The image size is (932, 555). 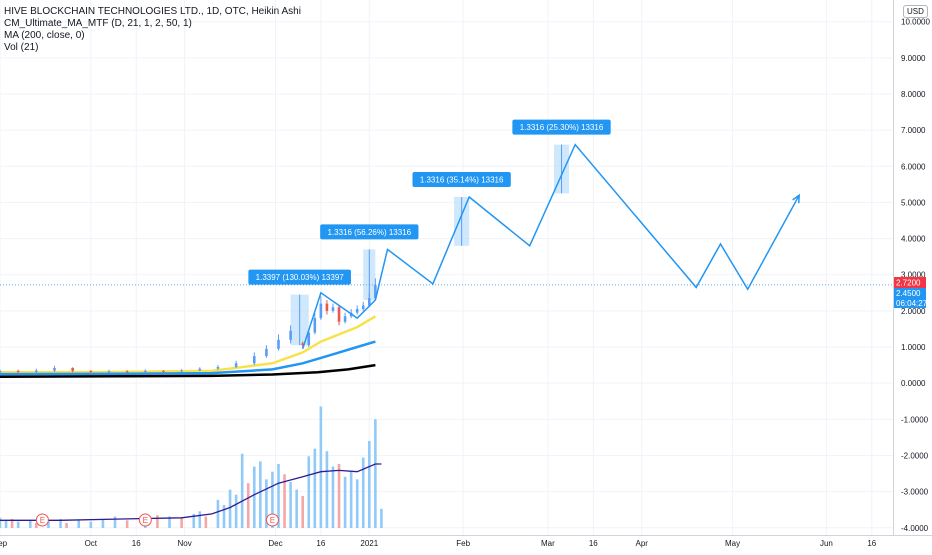 I want to click on measure-label: 1.3316 (25.30%) 13316, so click(x=562, y=127).